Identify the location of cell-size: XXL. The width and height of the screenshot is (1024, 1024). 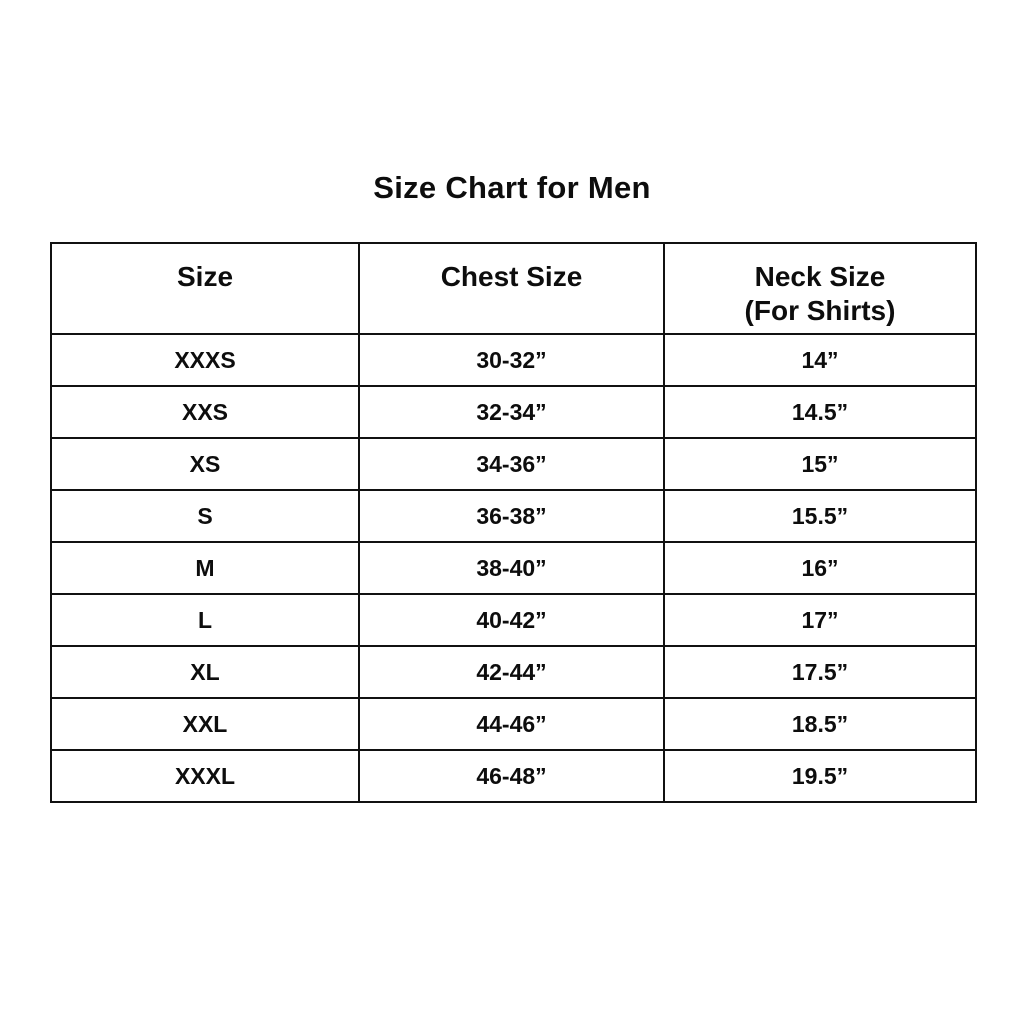
(205, 724).